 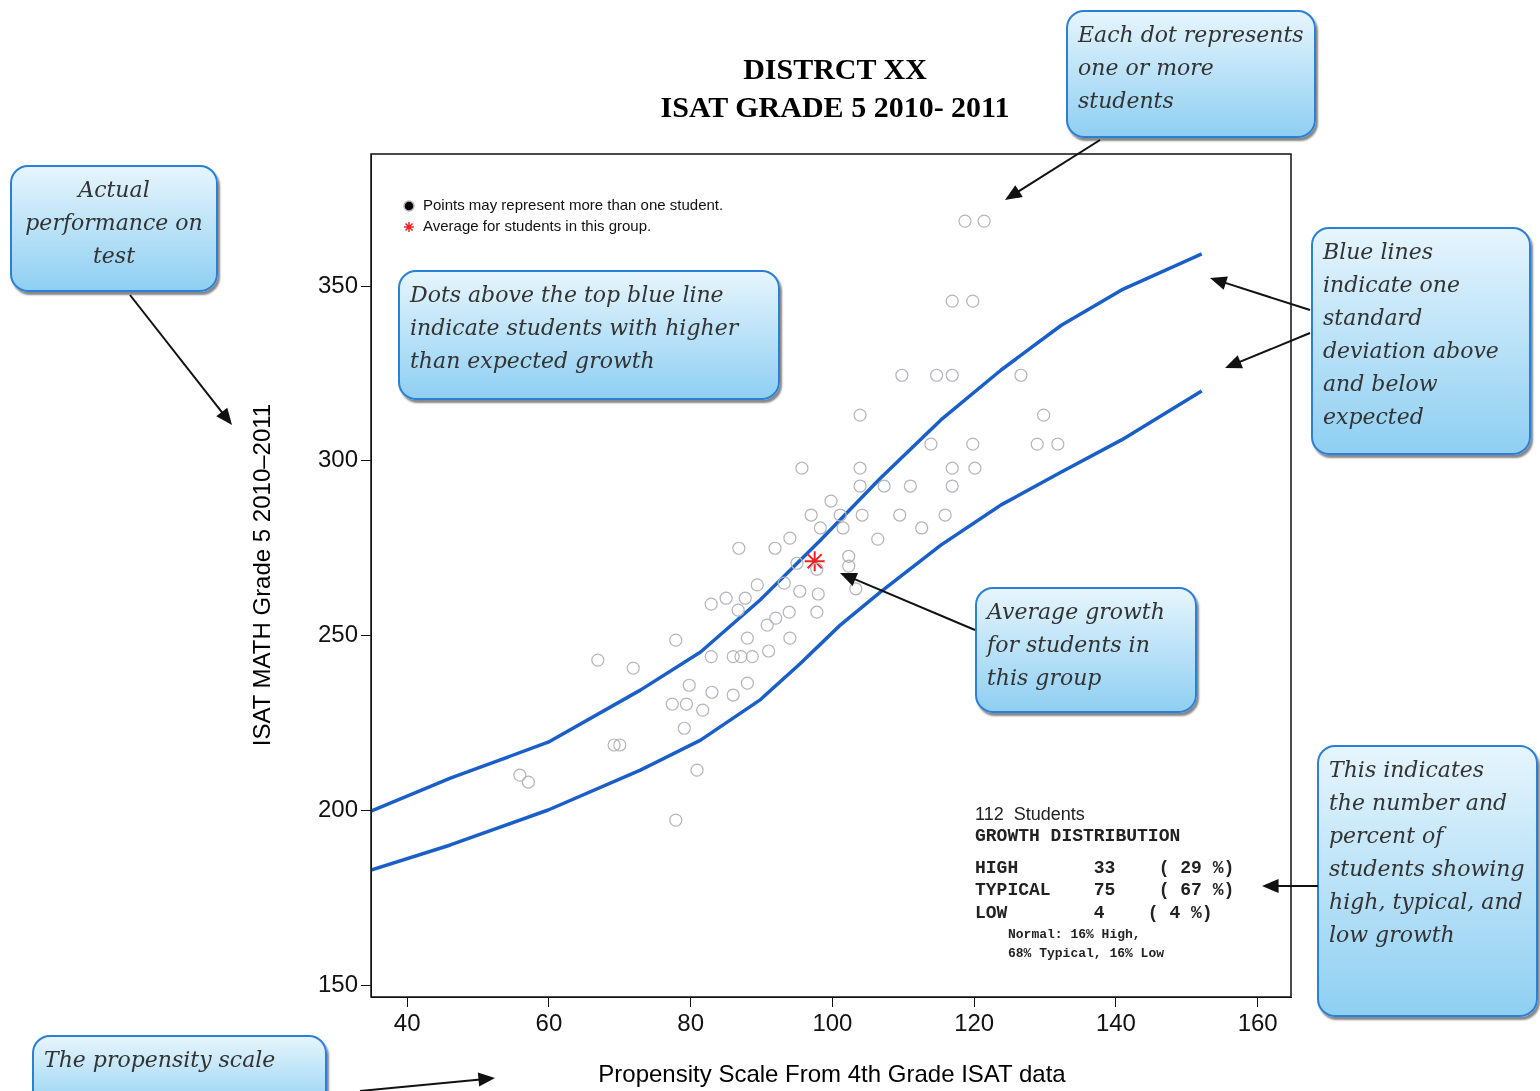 I want to click on x-tick-label: 40, so click(x=407, y=1023).